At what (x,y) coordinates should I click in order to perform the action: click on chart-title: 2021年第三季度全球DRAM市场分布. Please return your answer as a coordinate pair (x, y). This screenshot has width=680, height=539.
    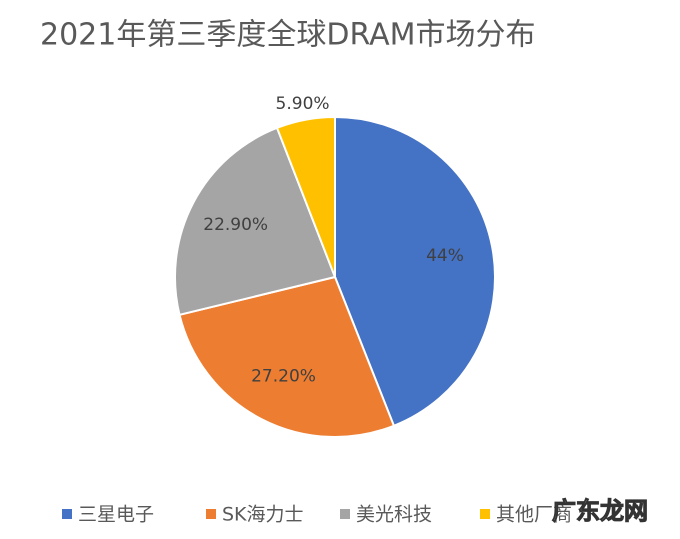
    Looking at the image, I should click on (287, 35).